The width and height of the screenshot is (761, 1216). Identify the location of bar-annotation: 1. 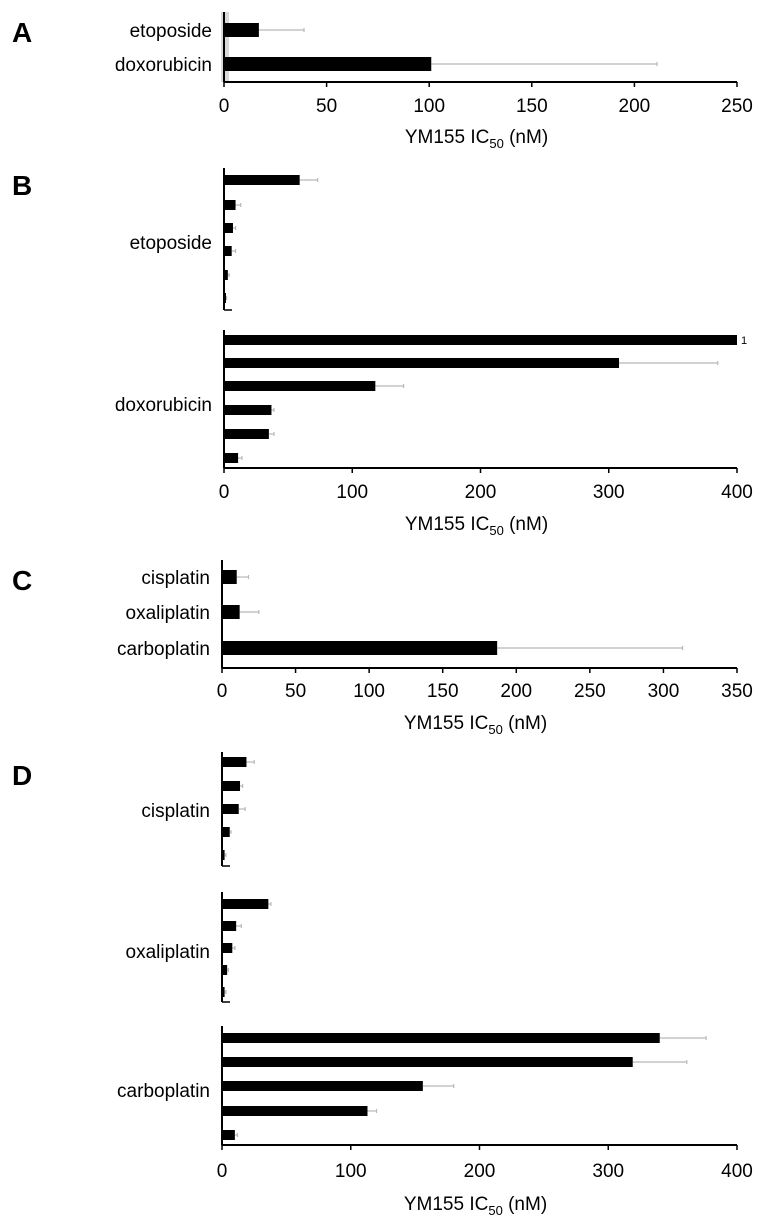
(744, 341).